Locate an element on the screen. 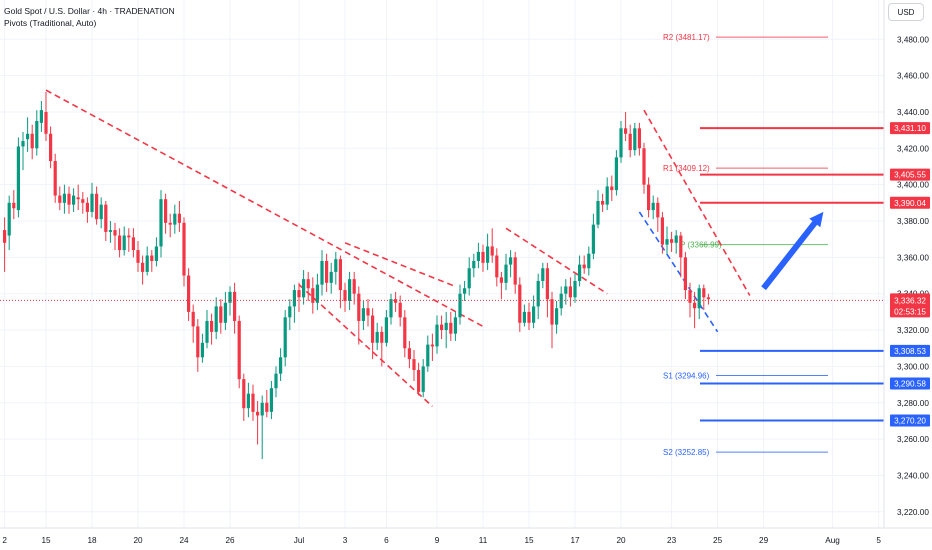  x-tick-label: Aug is located at coordinates (832, 540).